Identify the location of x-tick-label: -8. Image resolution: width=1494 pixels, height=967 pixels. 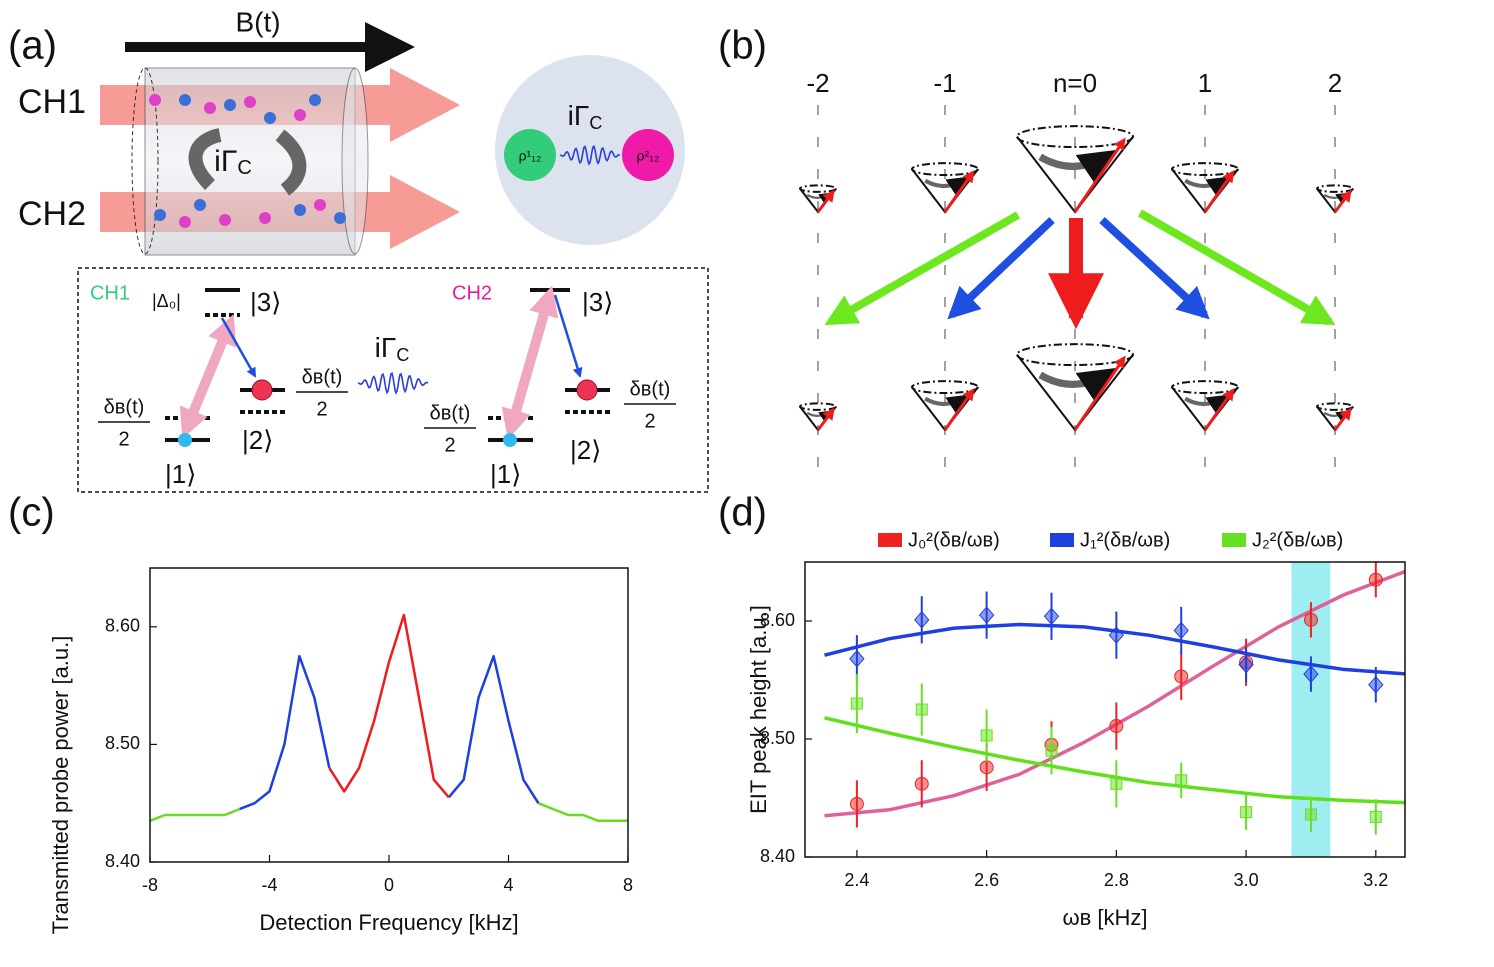
(150, 885).